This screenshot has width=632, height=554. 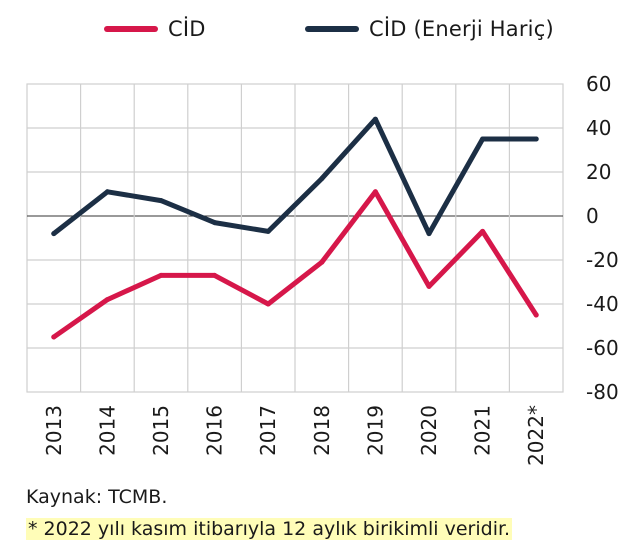 I want to click on legend-item-cid: CİD, so click(x=155, y=29).